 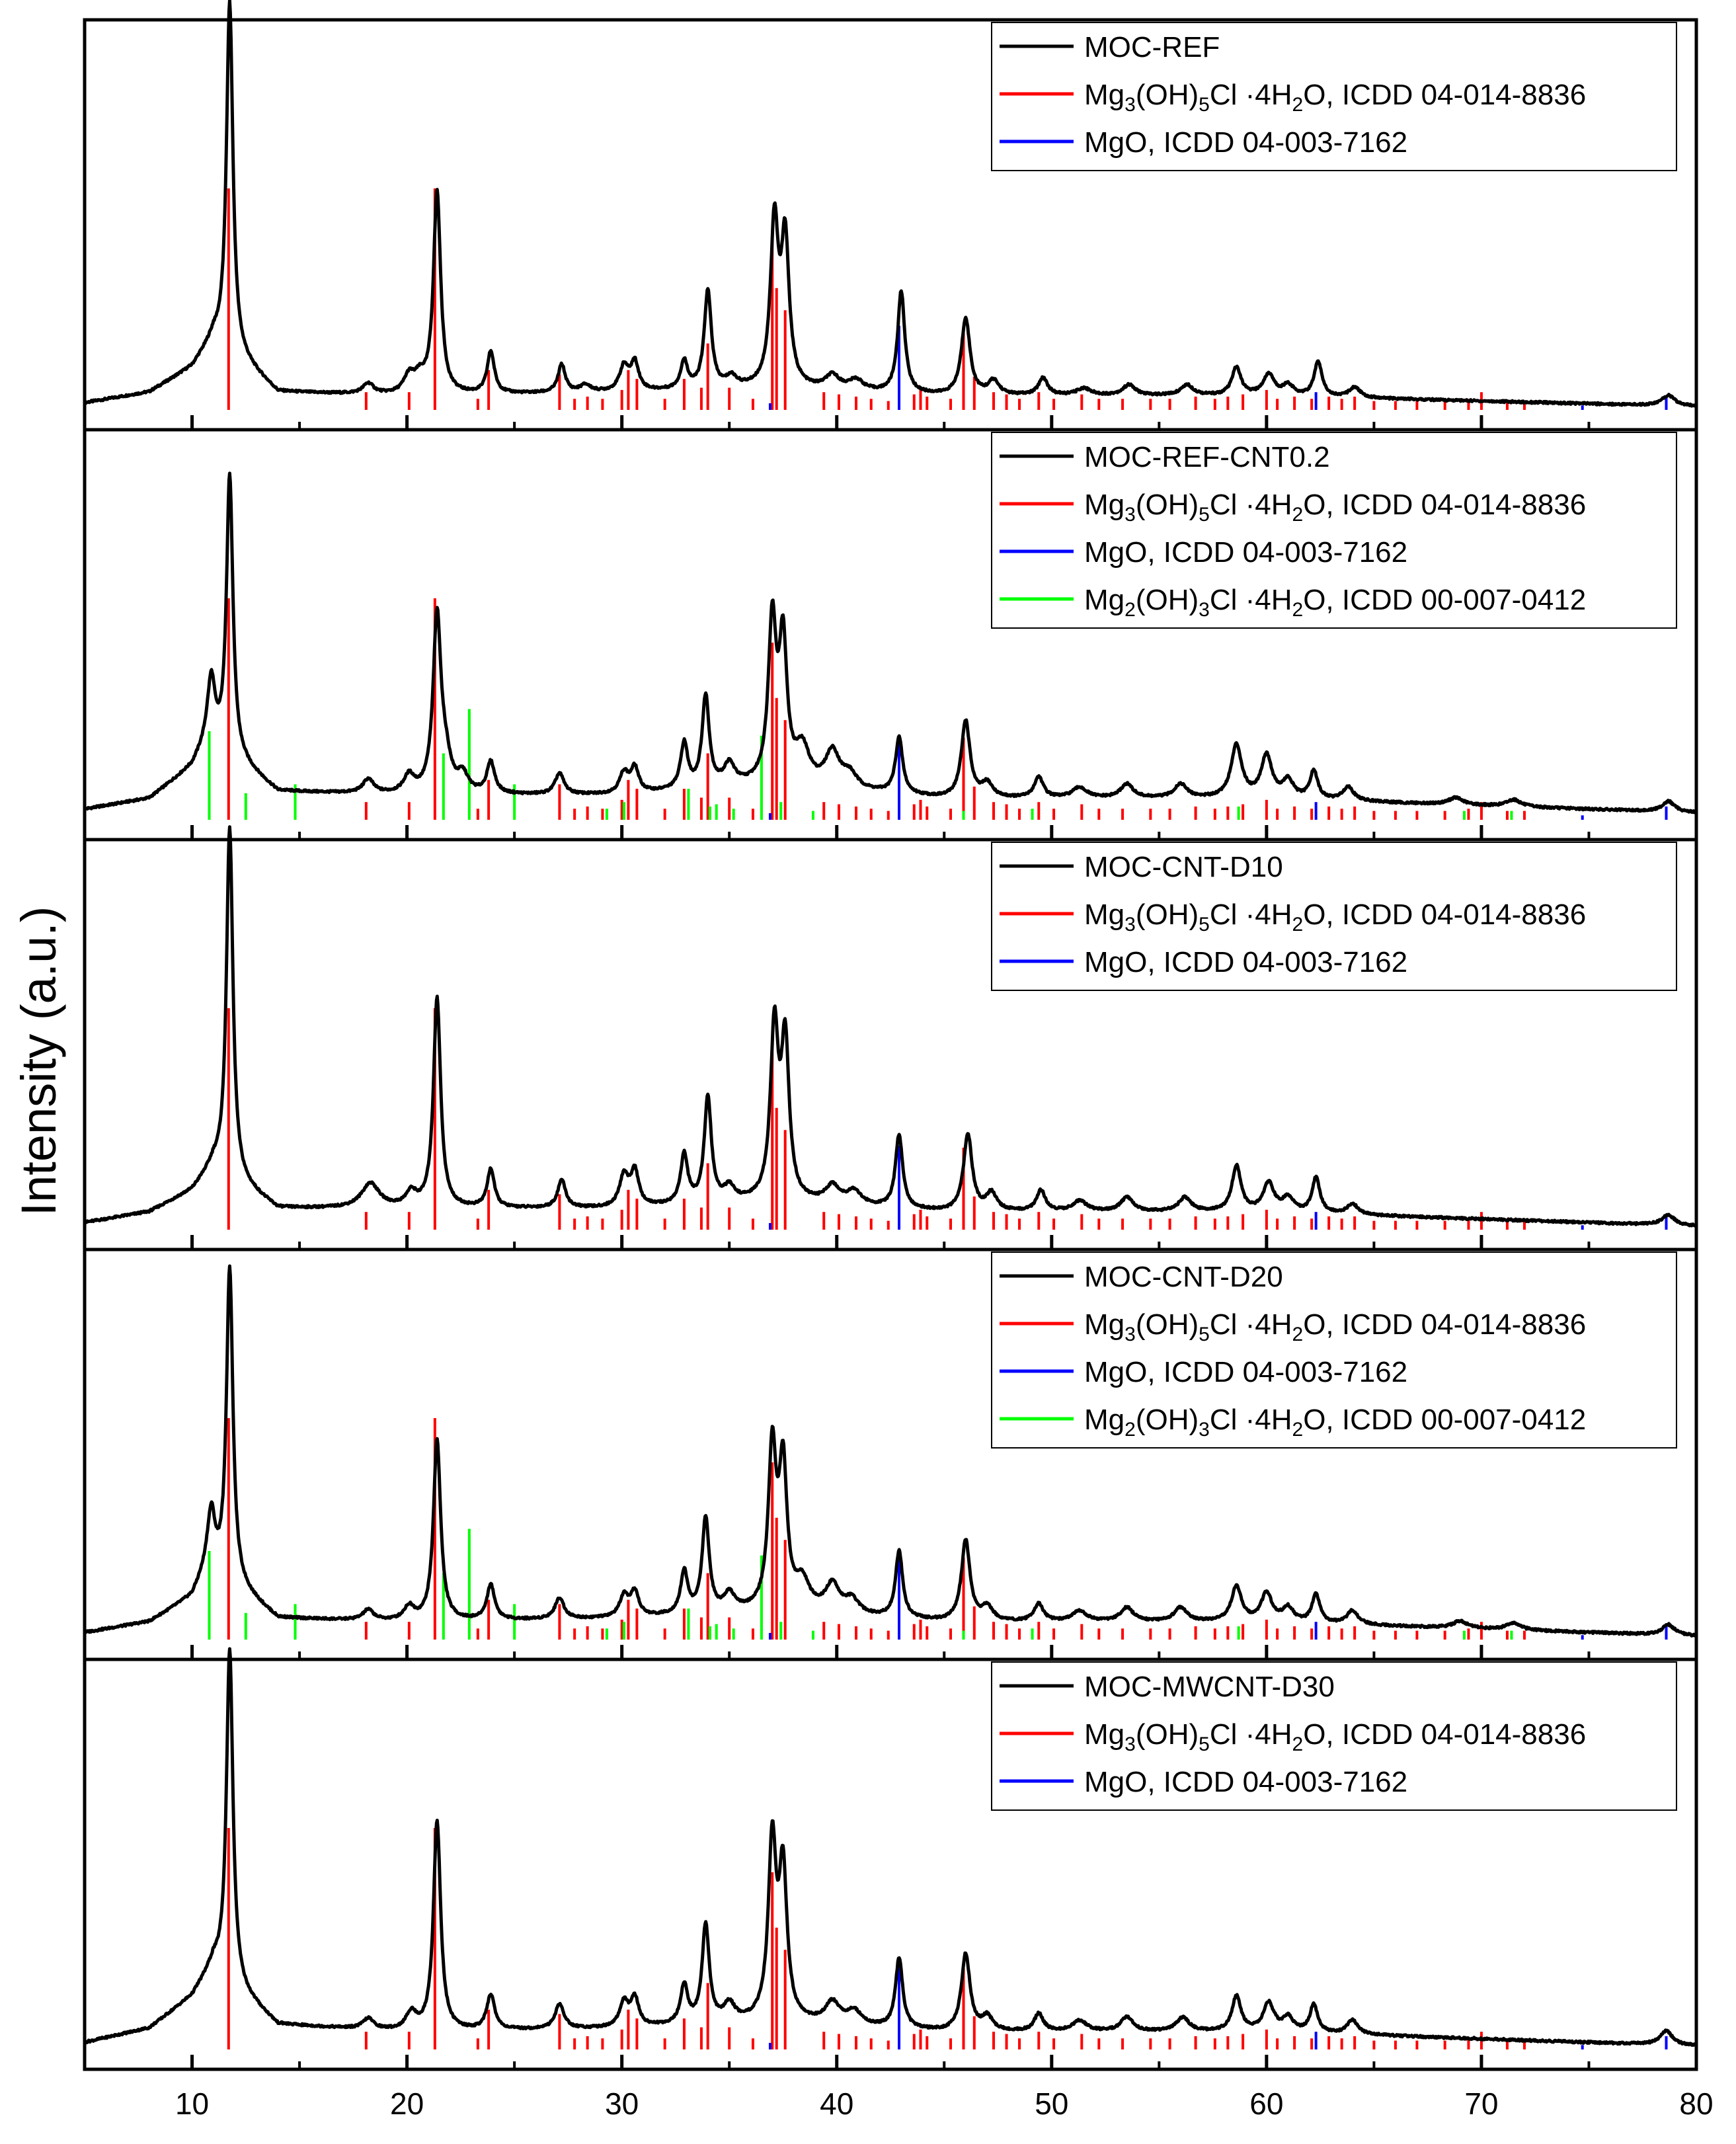 What do you see at coordinates (944, 2103) in the screenshot?
I see `x-axis: 10 20 30 40 50 60 70 80` at bounding box center [944, 2103].